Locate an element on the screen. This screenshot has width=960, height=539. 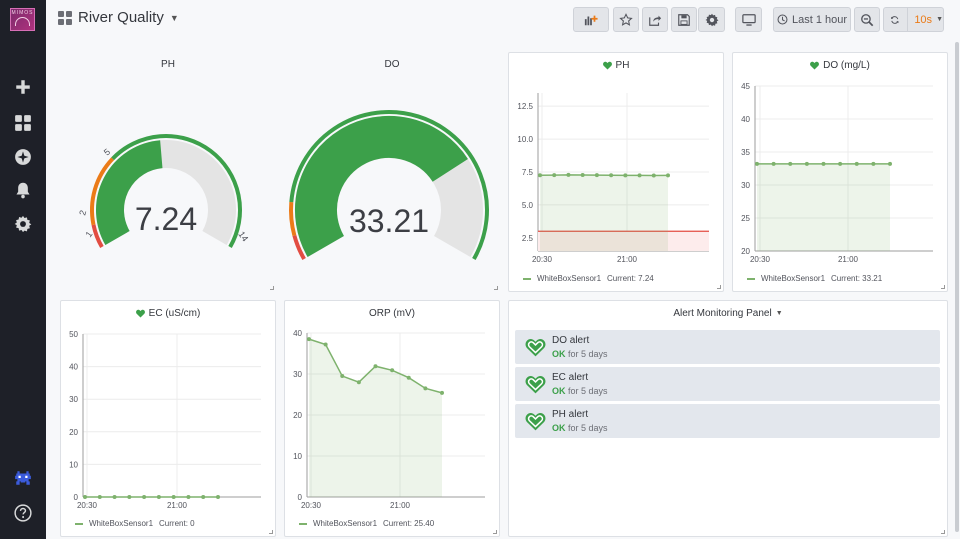
refresh-picker: 10s ▼ is located at coordinates (913, 19).